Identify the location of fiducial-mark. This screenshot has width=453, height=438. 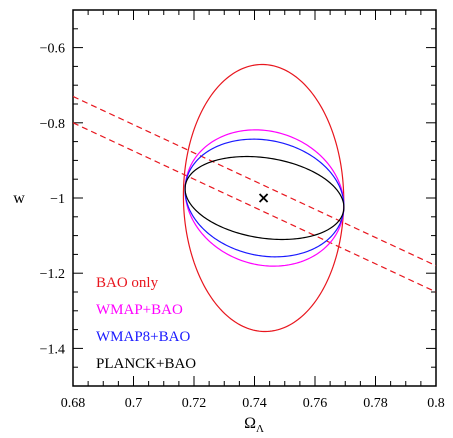
(263, 198).